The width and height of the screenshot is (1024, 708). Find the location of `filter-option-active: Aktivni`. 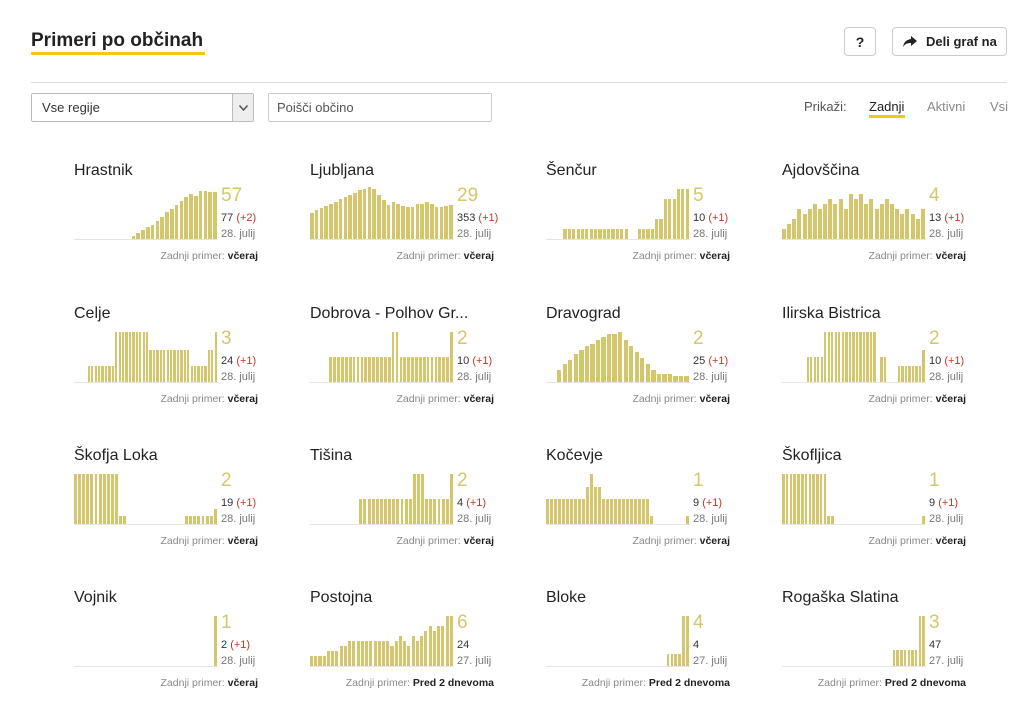

filter-option-active: Aktivni is located at coordinates (946, 106).